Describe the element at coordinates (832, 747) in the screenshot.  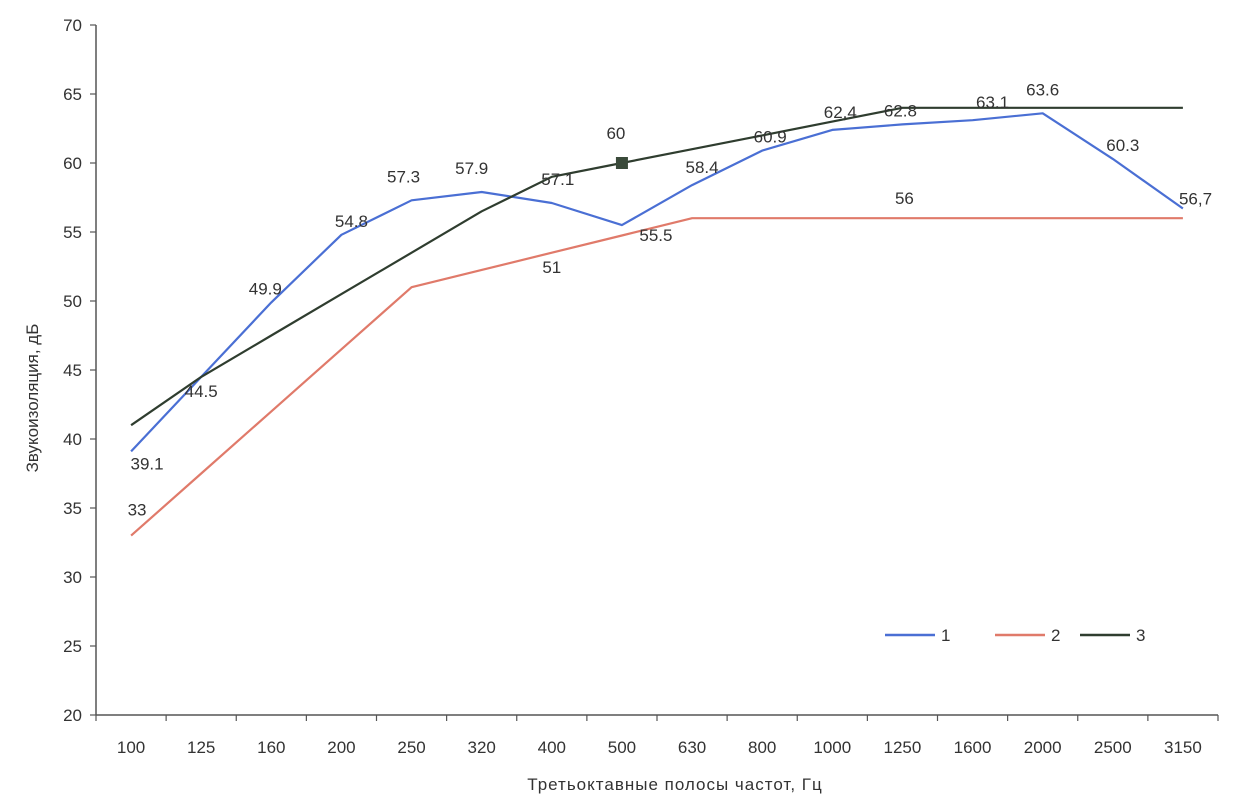
I see `x-tick-label: 1000` at that location.